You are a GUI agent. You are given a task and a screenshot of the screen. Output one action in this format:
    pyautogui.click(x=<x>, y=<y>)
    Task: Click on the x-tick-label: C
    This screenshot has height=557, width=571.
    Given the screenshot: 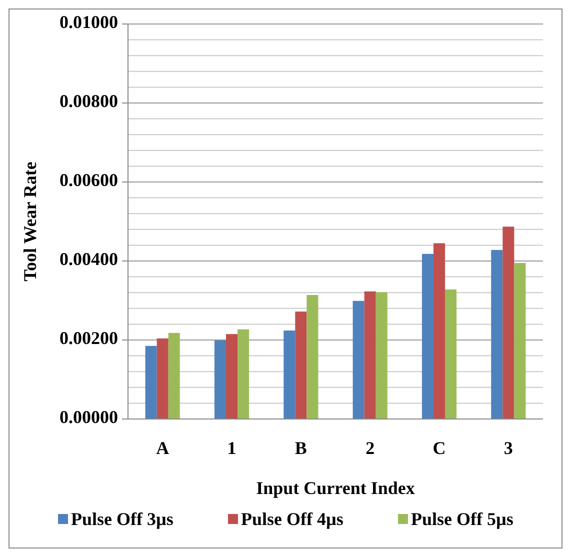 What is the action you would take?
    pyautogui.click(x=439, y=448)
    